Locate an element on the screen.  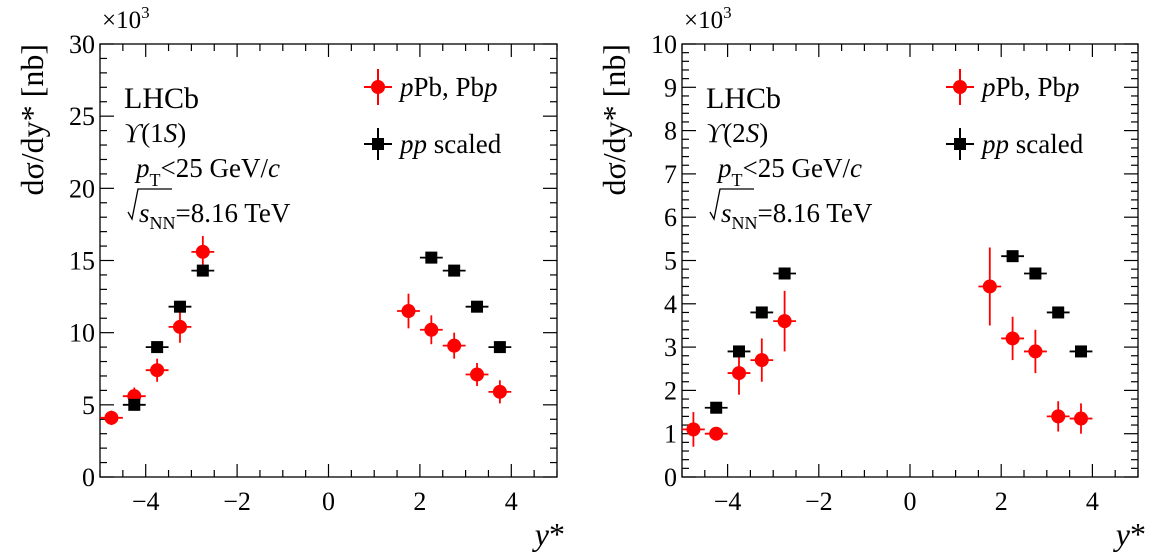
legend-marker-square is located at coordinates (960, 144).